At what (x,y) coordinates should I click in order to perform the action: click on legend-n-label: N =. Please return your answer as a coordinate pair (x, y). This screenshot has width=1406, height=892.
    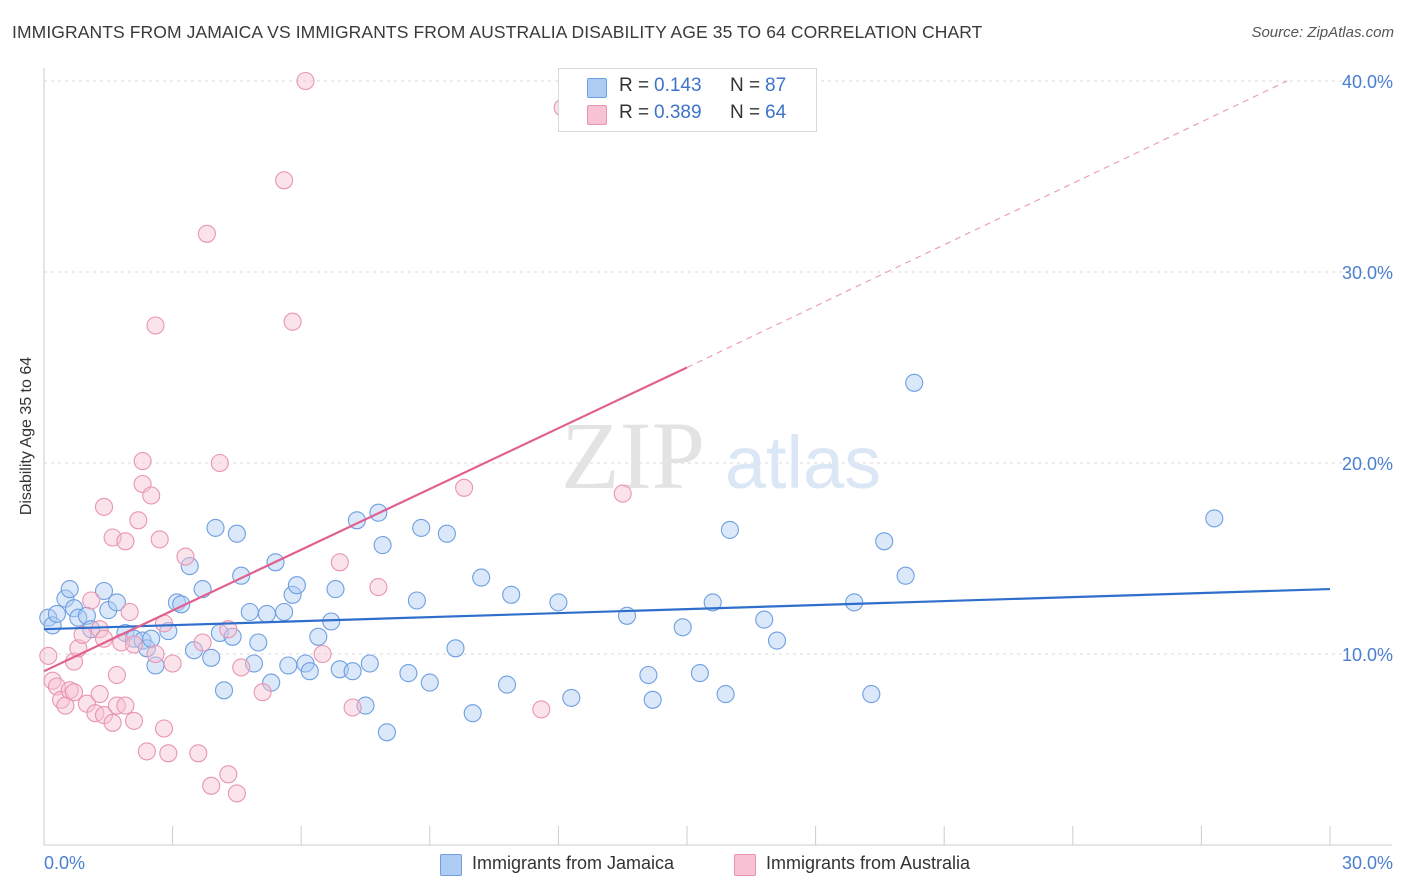
    Looking at the image, I should click on (745, 85).